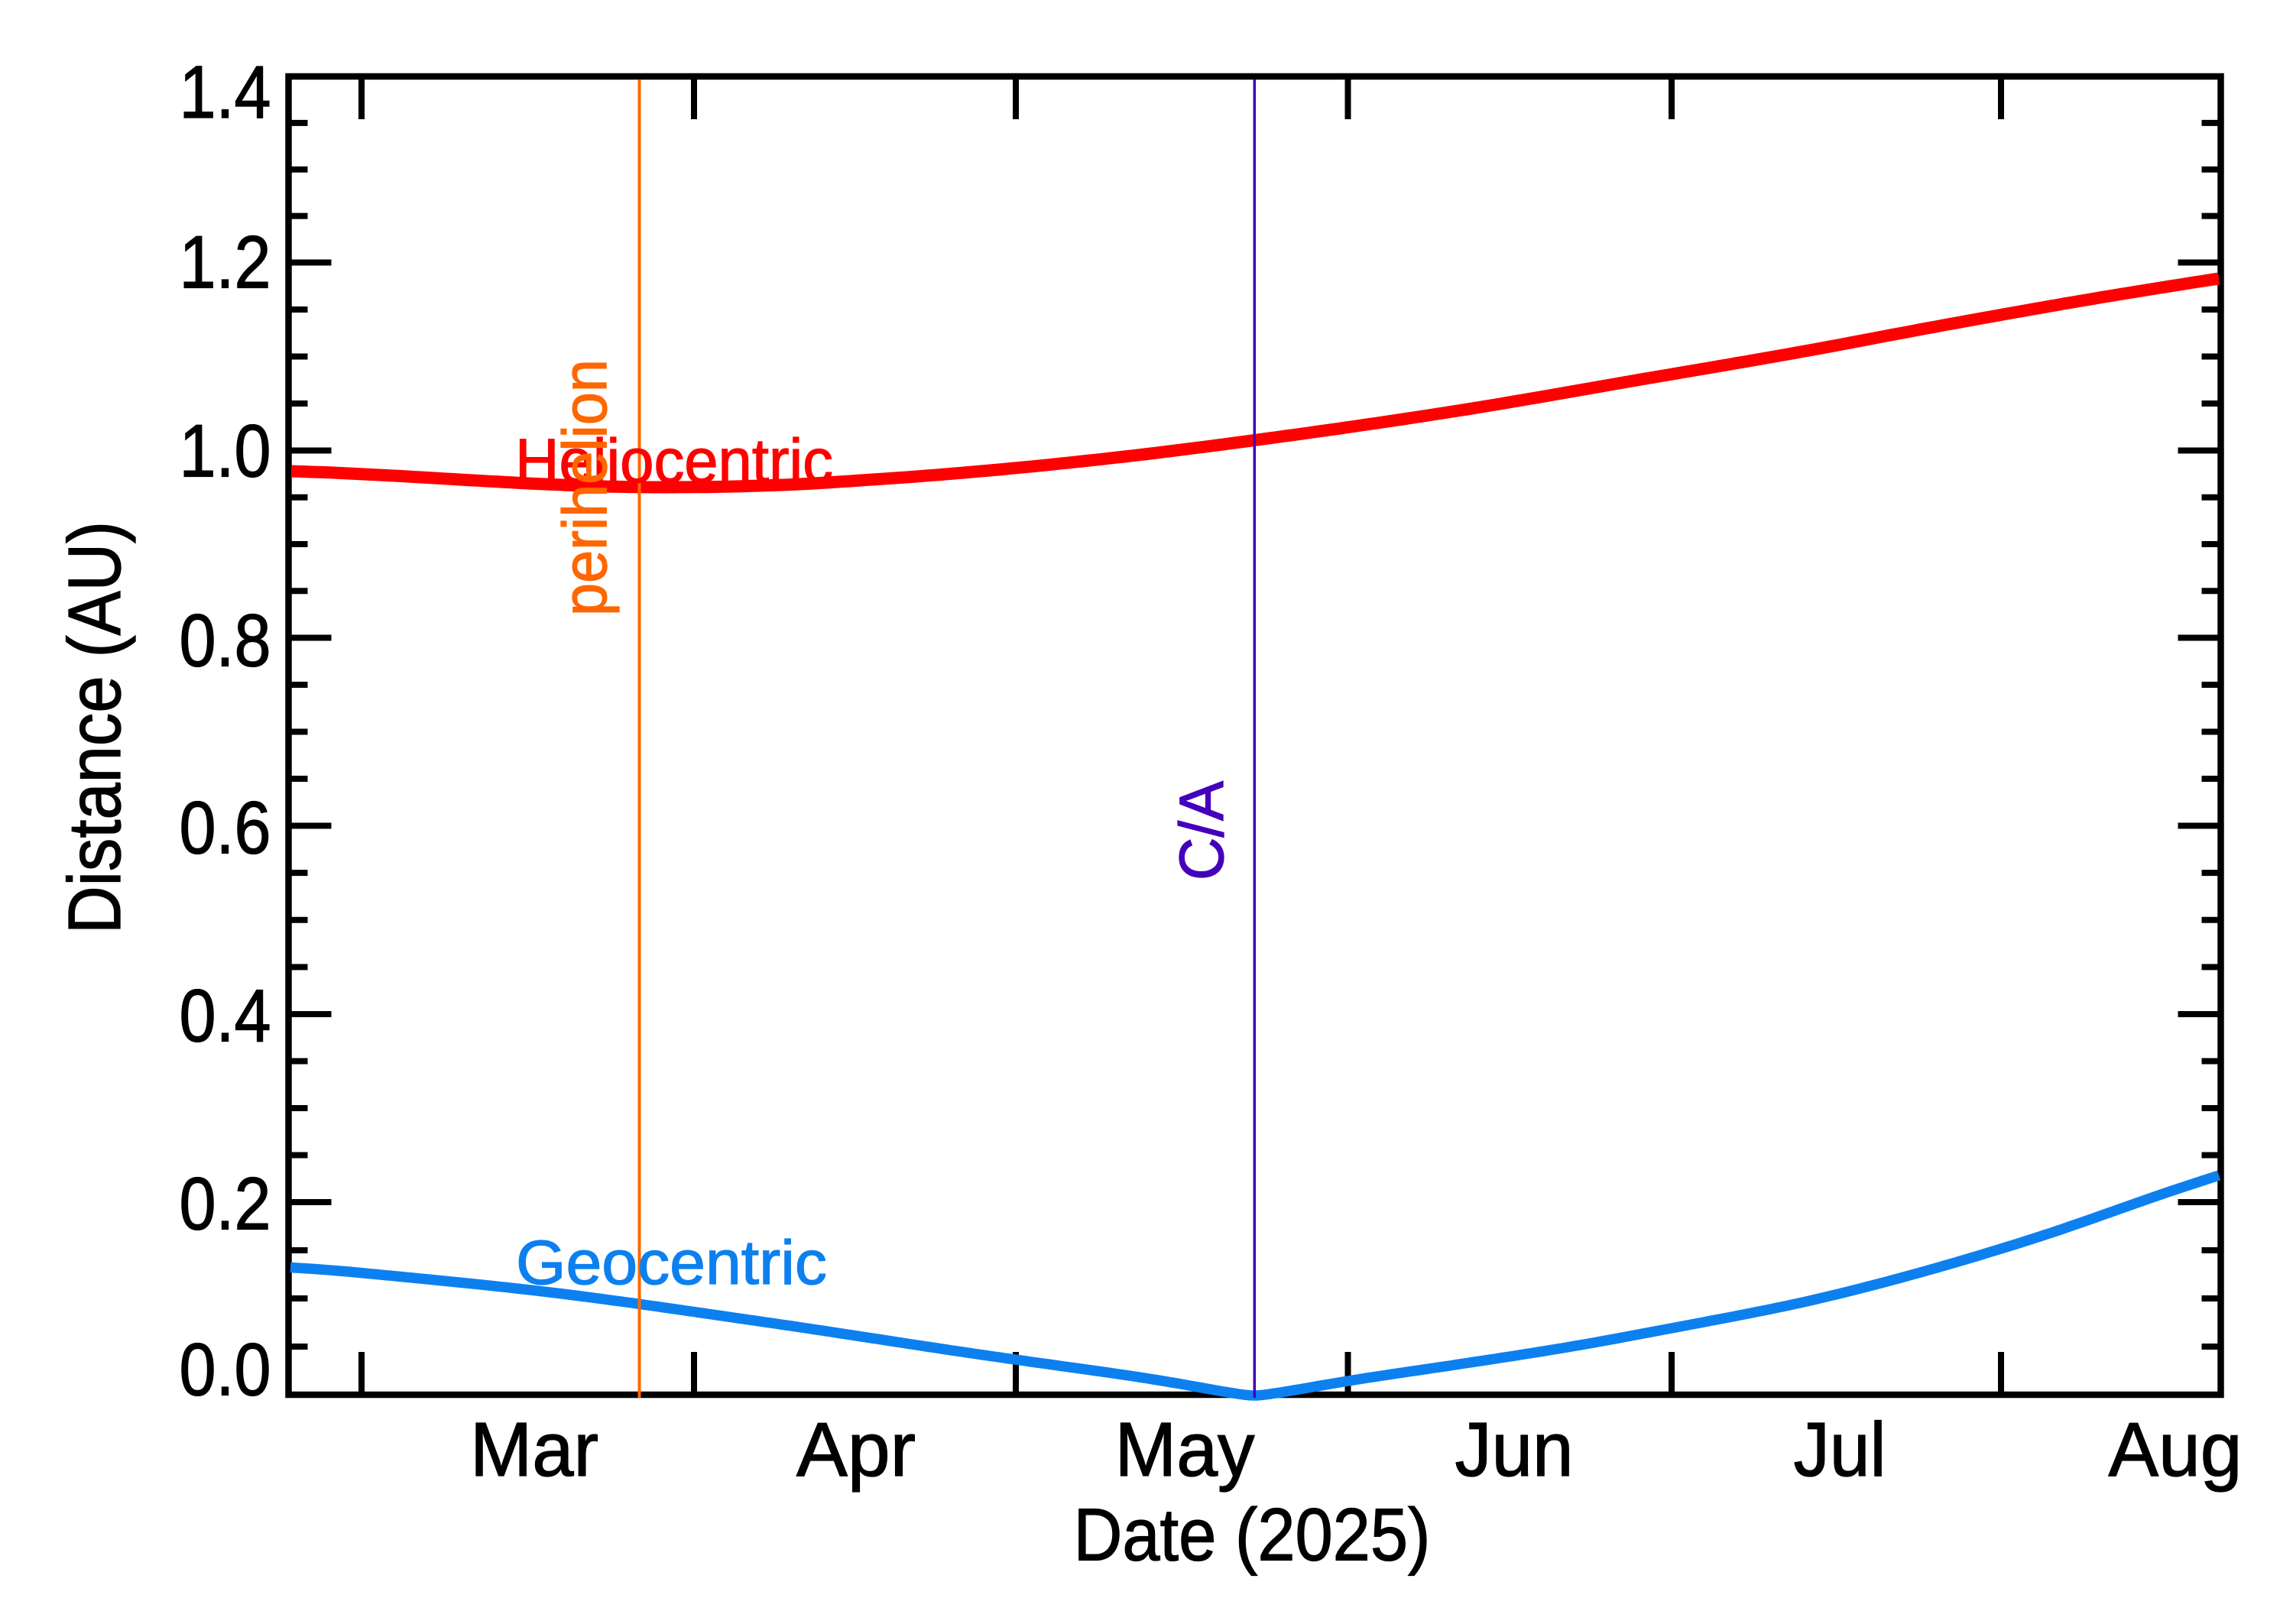 The image size is (2293, 1624). What do you see at coordinates (2176, 1450) in the screenshot?
I see `svg-text: Aug` at bounding box center [2176, 1450].